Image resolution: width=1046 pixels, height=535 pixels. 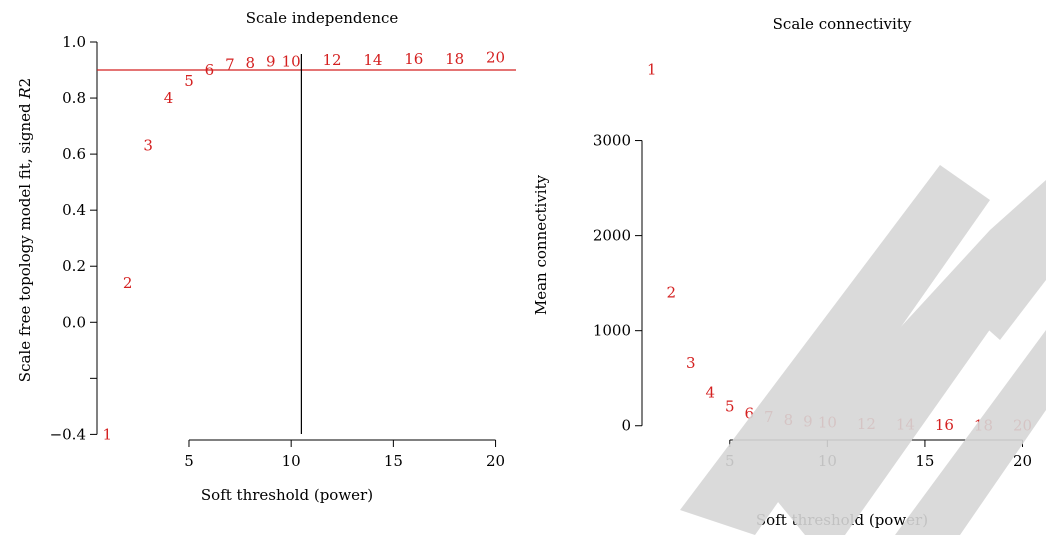 What do you see at coordinates (74, 266) in the screenshot?
I see `y-tick-label: 0.2` at bounding box center [74, 266].